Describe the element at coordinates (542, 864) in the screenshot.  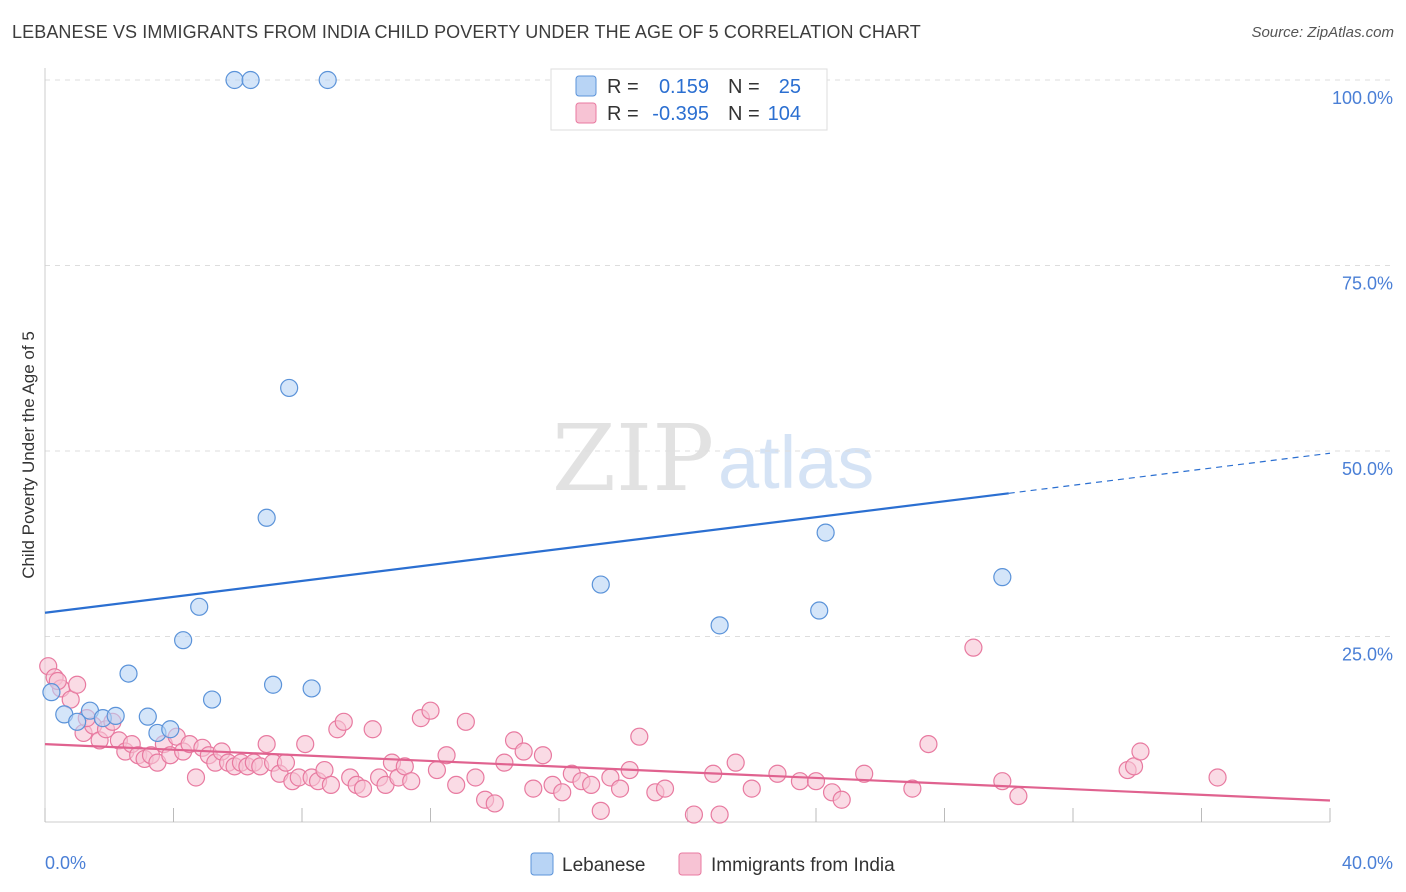
I see `bottom-legend-swatch-lebanese` at that location.